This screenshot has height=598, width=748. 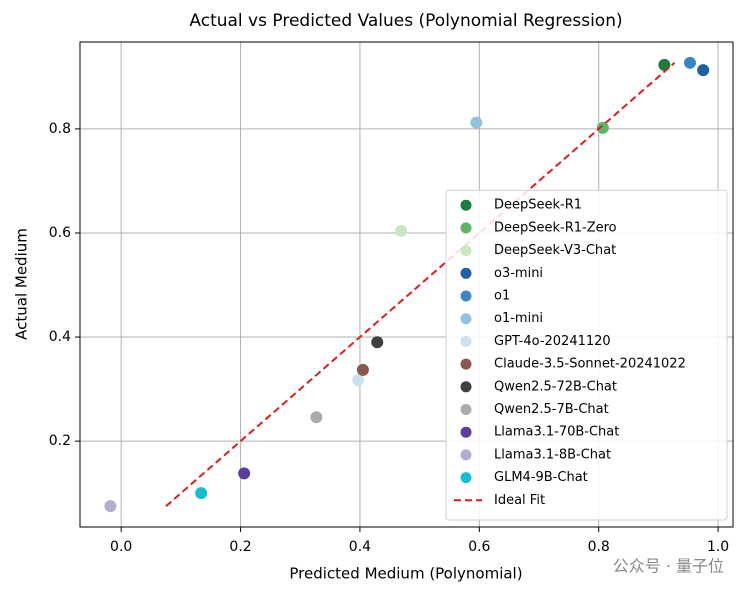 What do you see at coordinates (360, 547) in the screenshot?
I see `x-tick-label: 0.4` at bounding box center [360, 547].